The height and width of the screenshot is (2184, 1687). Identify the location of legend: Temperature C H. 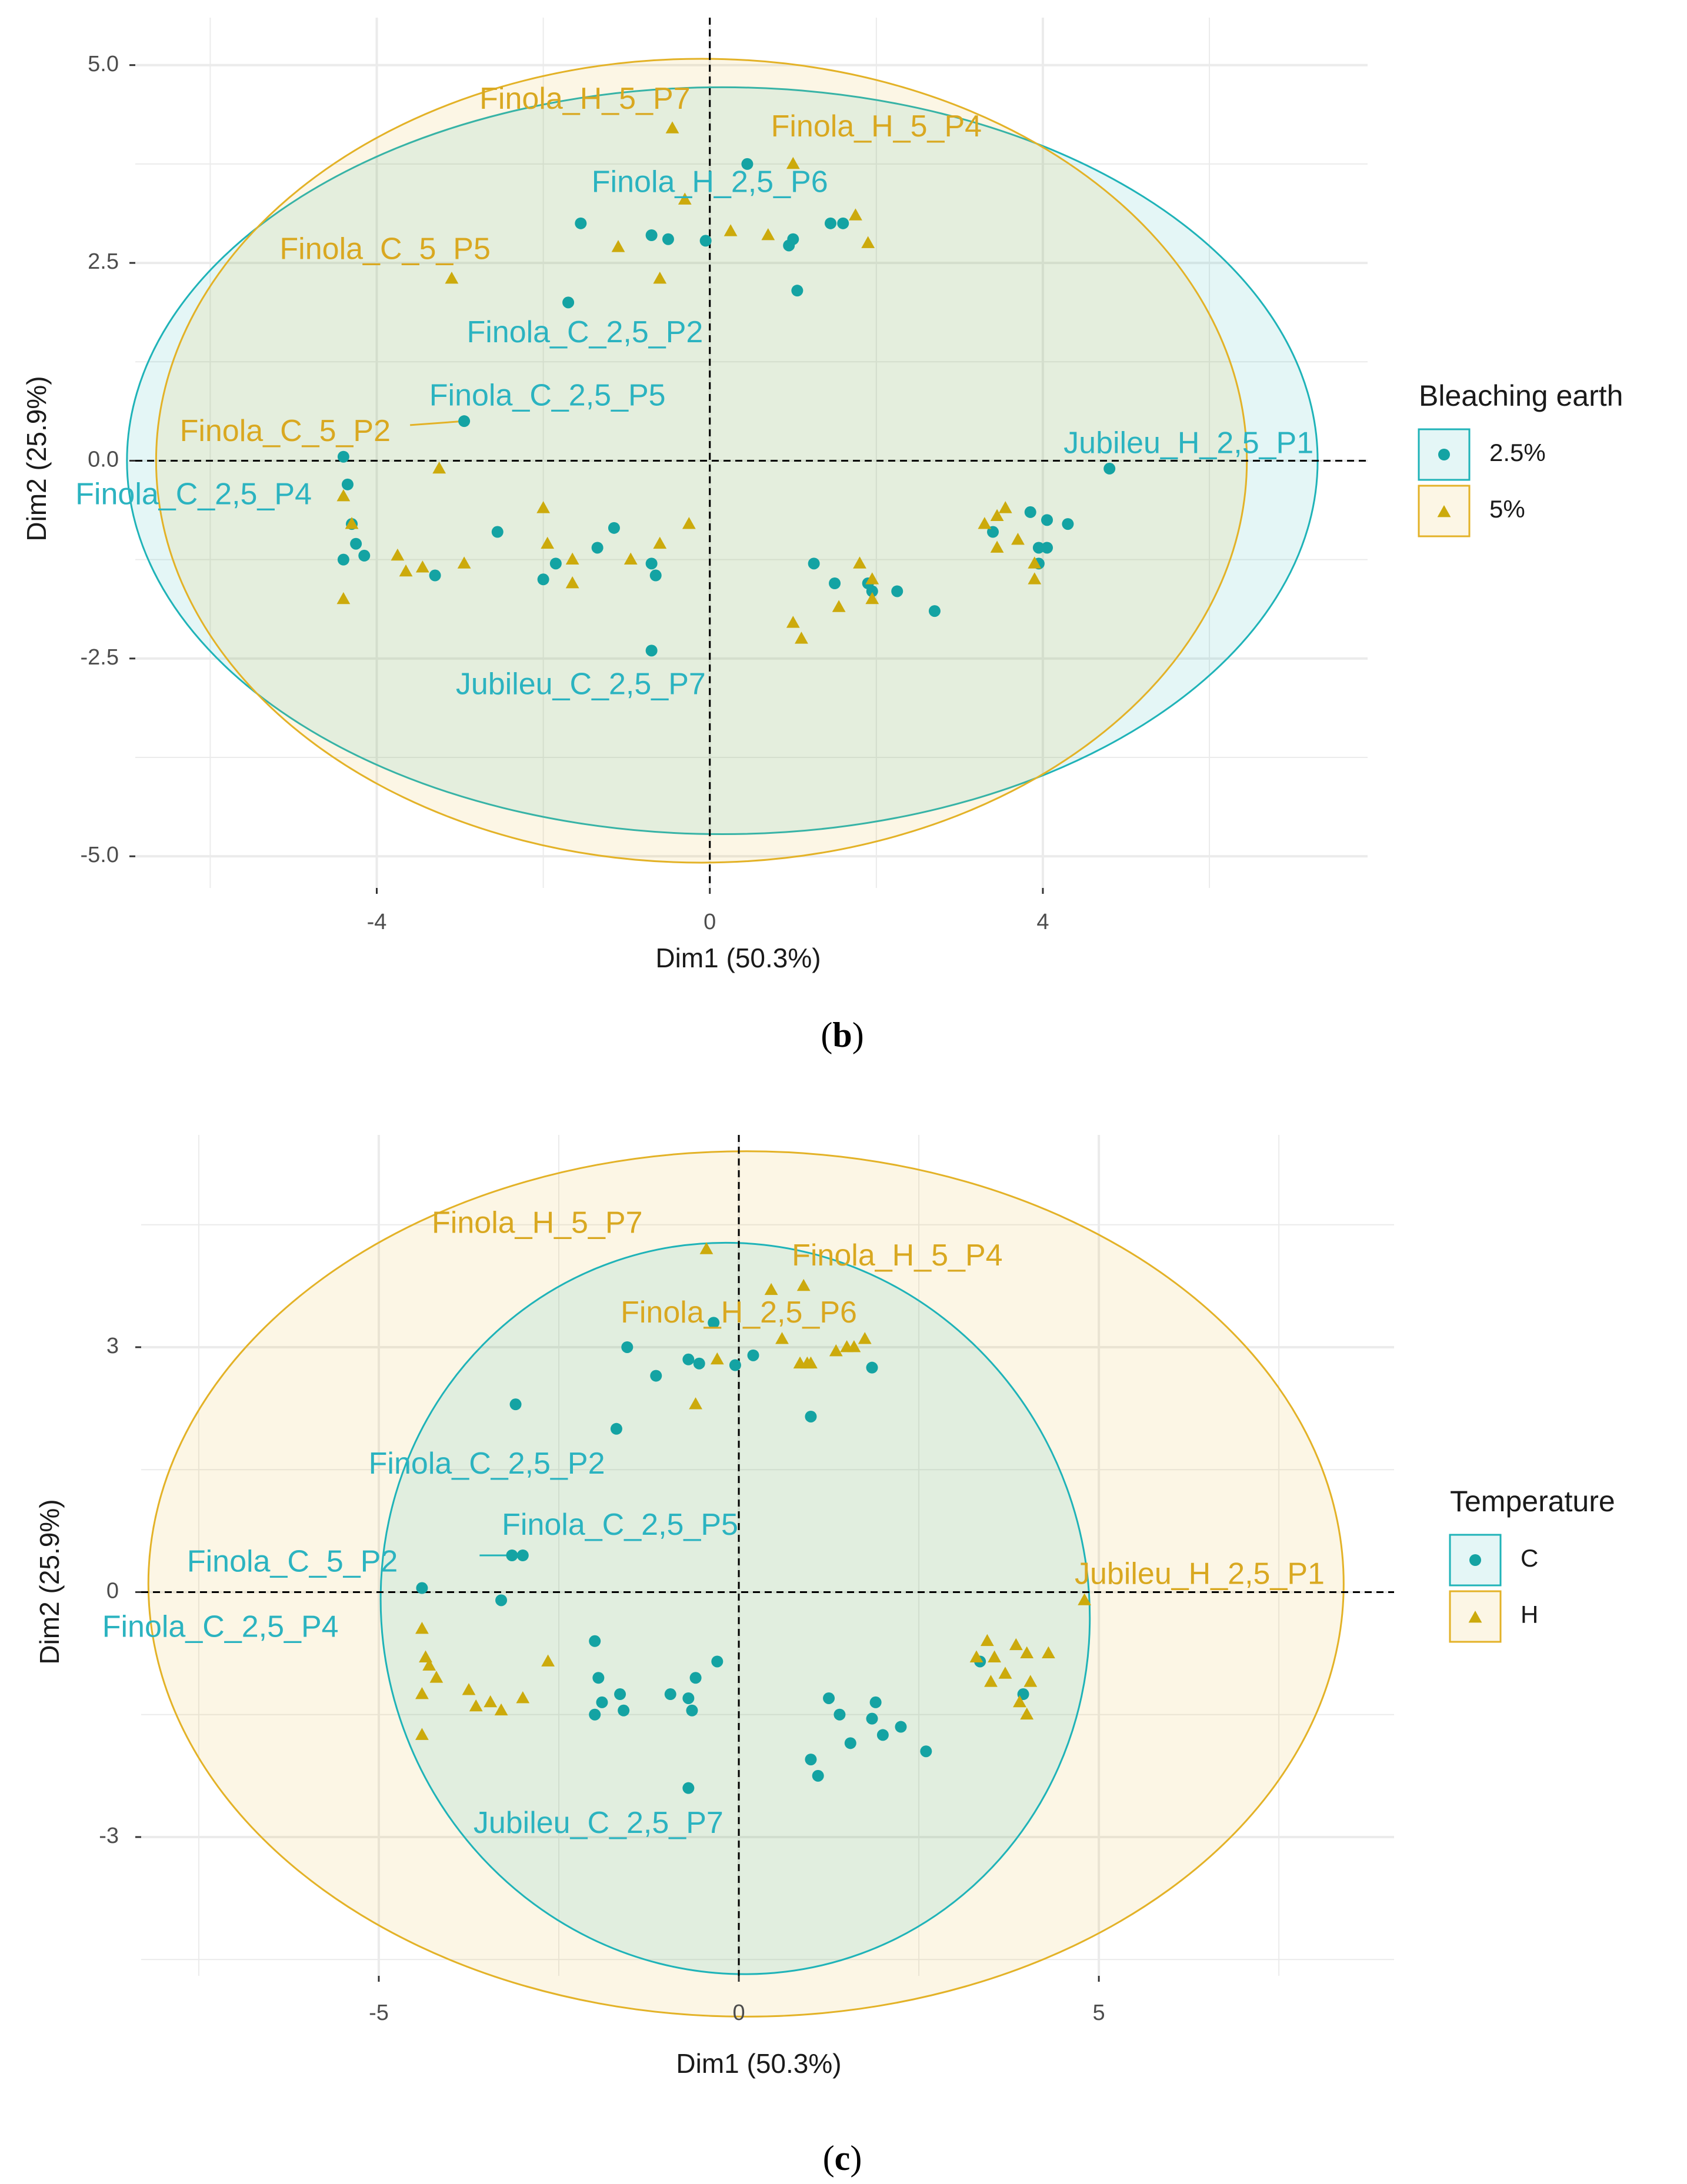
(1532, 1564).